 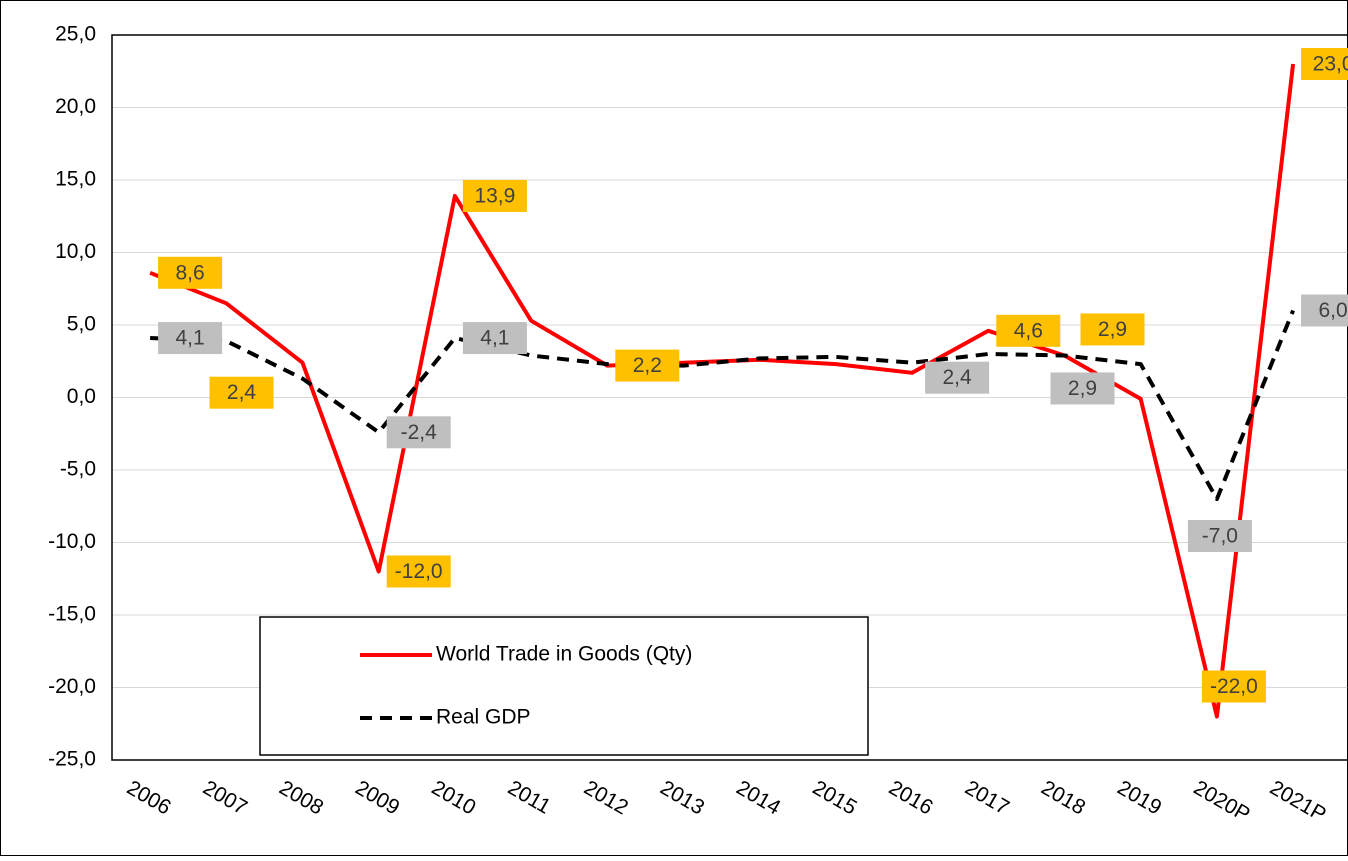 I want to click on value-label: 8,6, so click(x=189, y=272).